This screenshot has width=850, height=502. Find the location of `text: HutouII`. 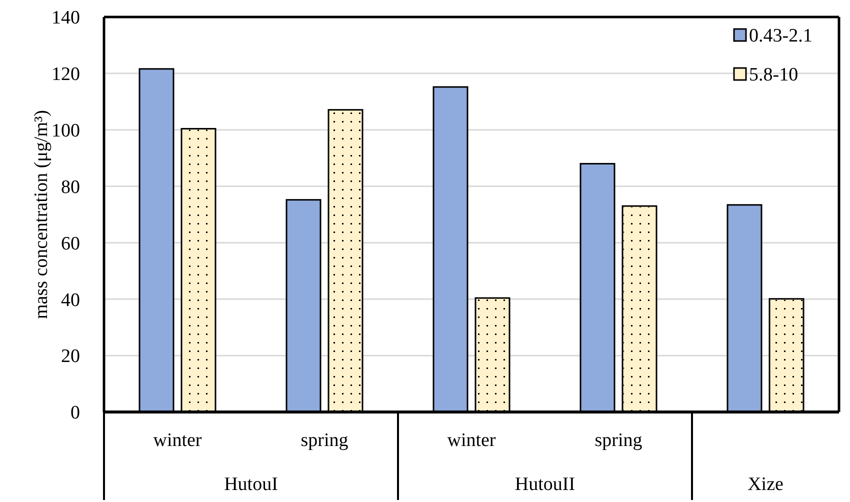

text: HutouII is located at coordinates (545, 484).